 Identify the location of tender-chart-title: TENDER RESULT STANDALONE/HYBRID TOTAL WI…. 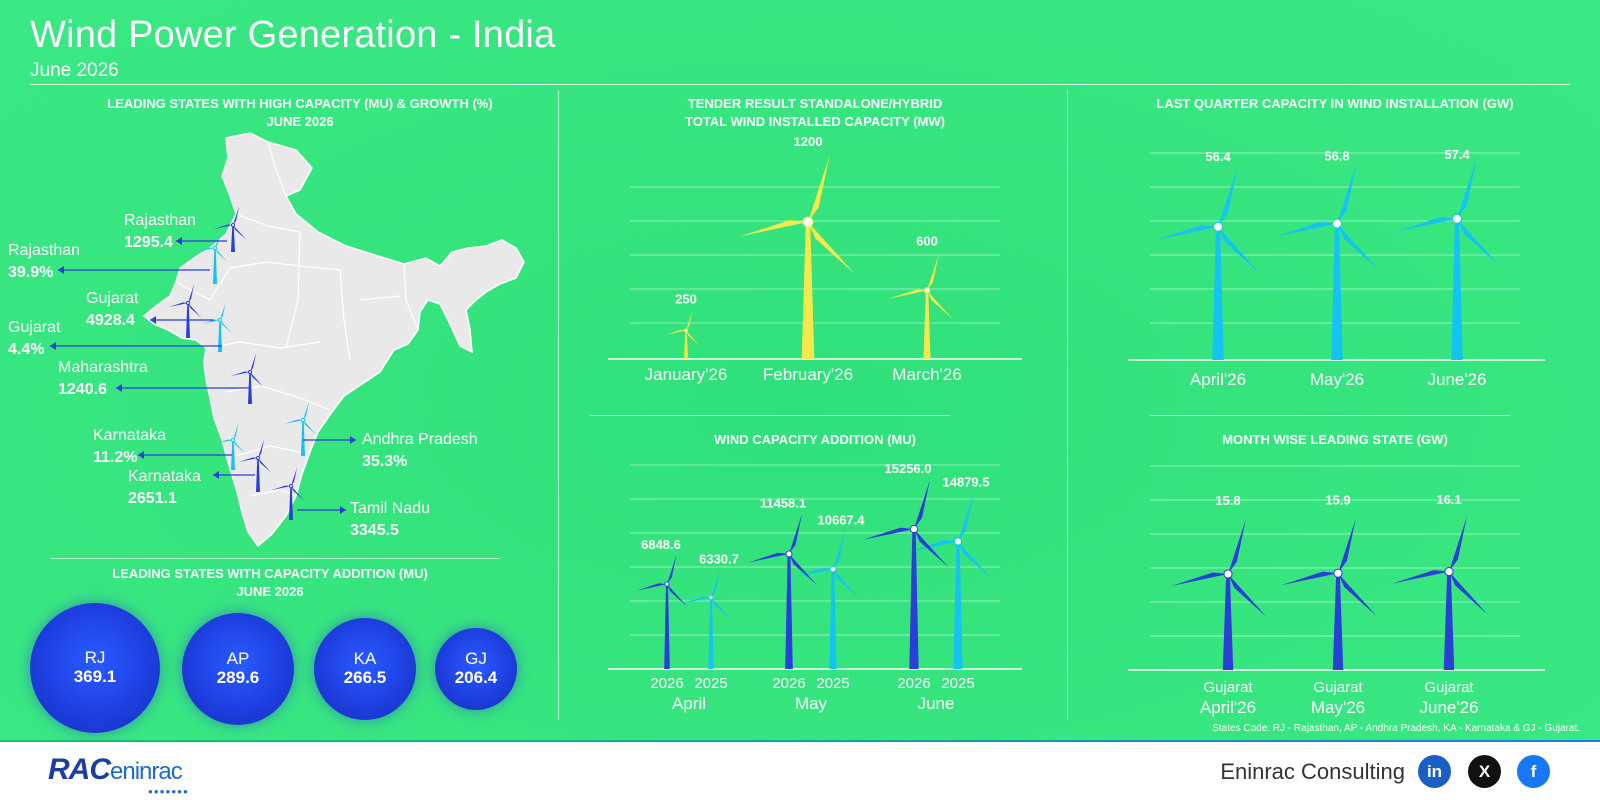
(815, 113).